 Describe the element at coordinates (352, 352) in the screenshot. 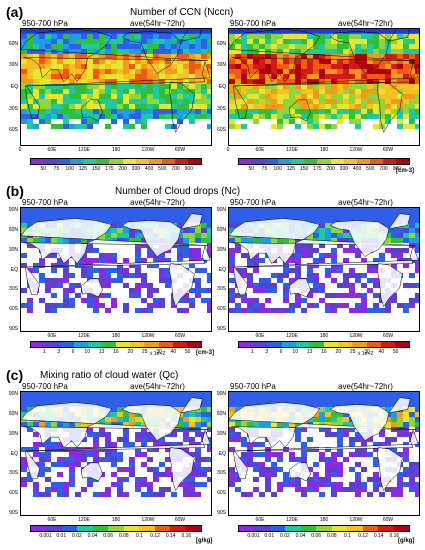

I see `colorbar-tick-label: 25` at that location.